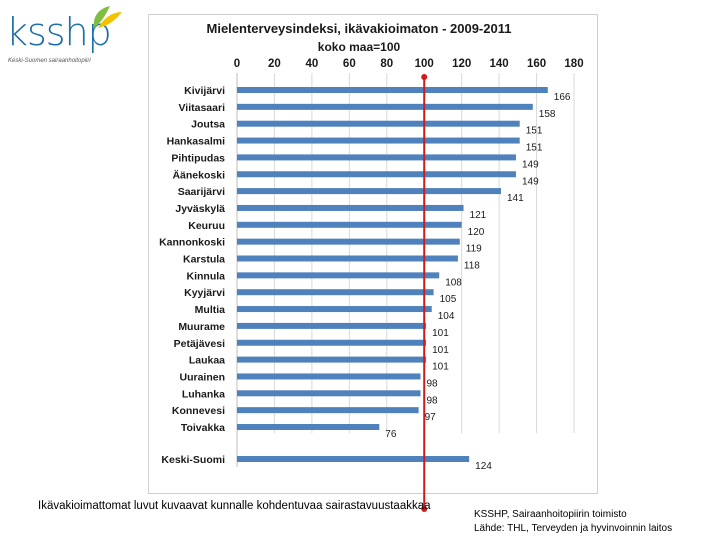 This screenshot has height=540, width=720. What do you see at coordinates (192, 243) in the screenshot?
I see `category-label: Kannonkoski` at bounding box center [192, 243].